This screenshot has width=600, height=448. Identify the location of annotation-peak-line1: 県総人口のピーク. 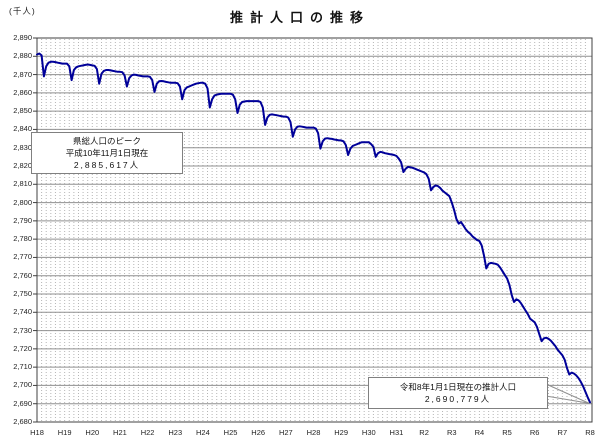
(106, 141).